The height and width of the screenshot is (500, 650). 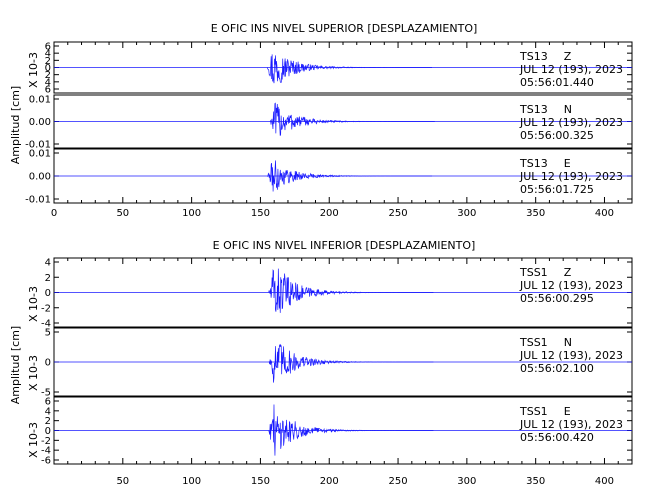 I want to click on trace-time-label: 05:56:02.100, so click(x=557, y=368).